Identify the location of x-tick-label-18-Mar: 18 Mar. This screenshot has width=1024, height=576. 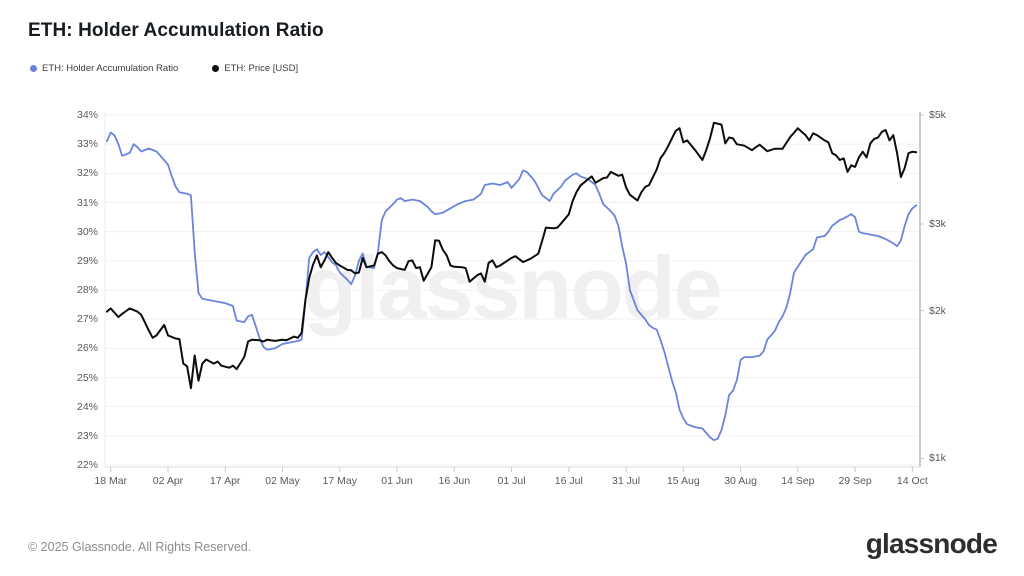
(111, 481).